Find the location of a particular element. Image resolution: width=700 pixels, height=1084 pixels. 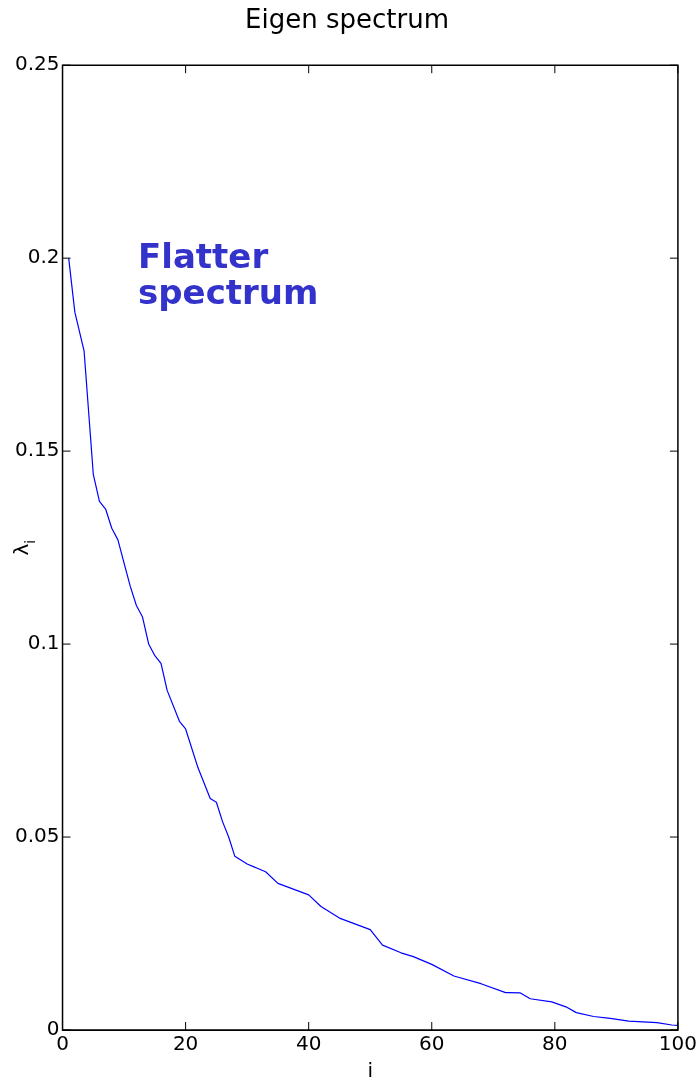

chart-title: Eigen spectrum is located at coordinates (347, 19).